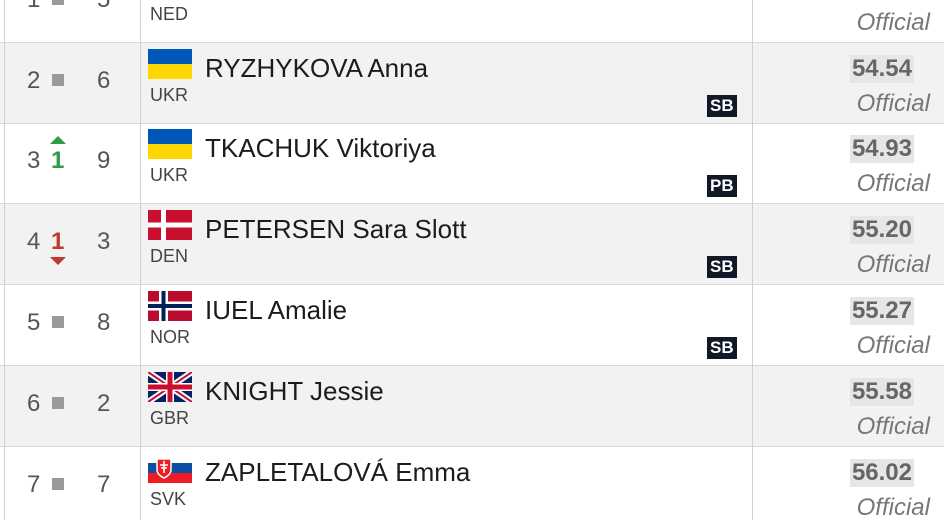  Describe the element at coordinates (170, 418) in the screenshot. I see `country-code: GBR` at that location.